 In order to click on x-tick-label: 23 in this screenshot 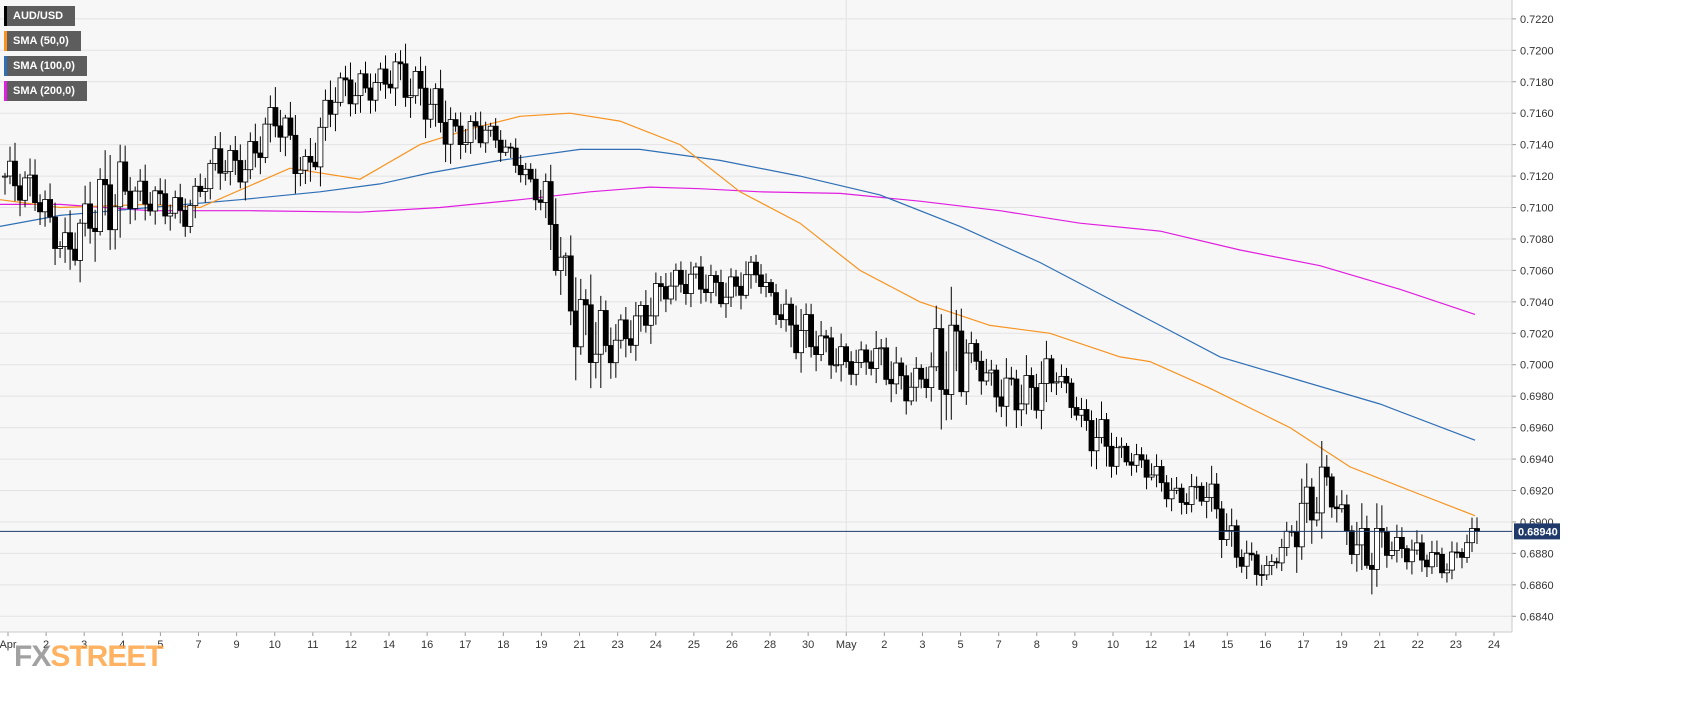, I will do `click(1456, 645)`.